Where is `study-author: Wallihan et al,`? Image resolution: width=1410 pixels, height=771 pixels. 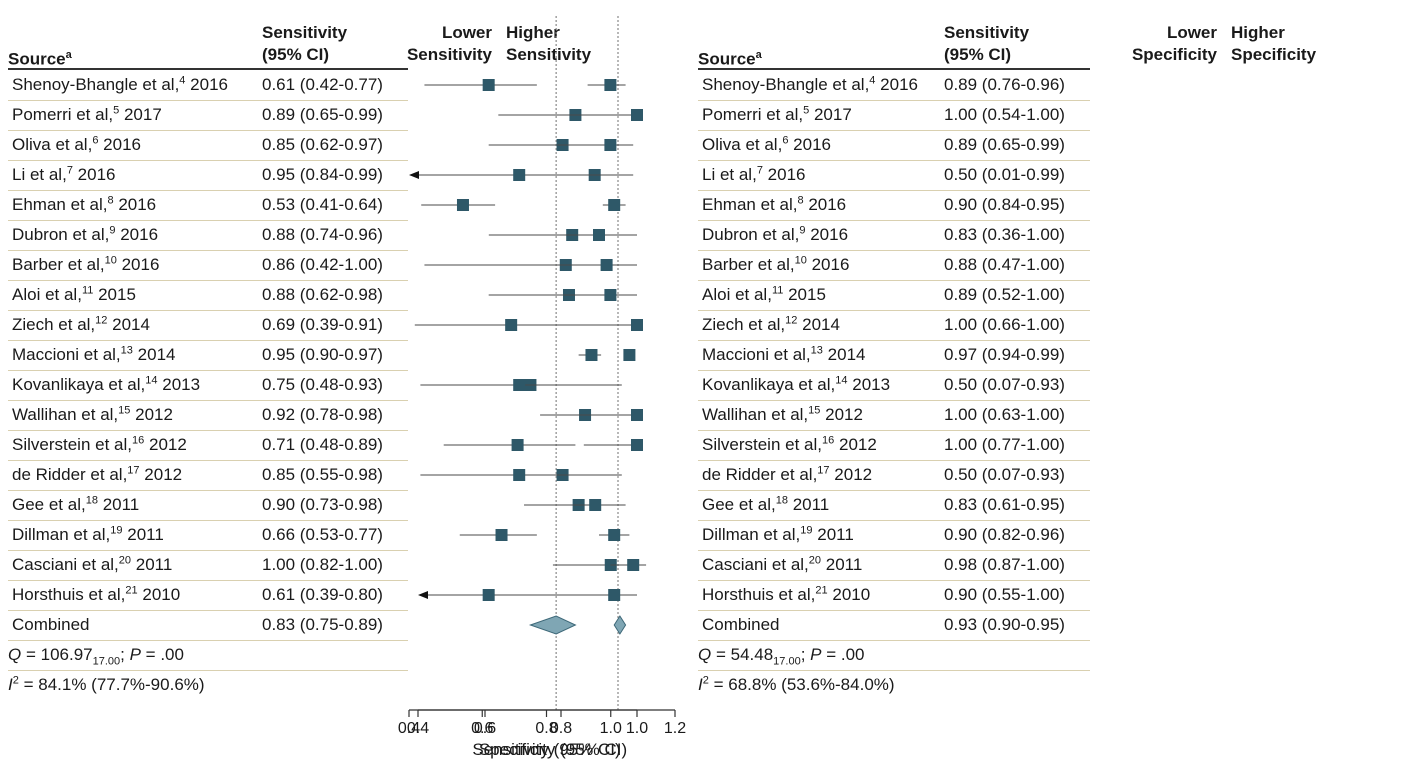
study-author: Wallihan et al, is located at coordinates (65, 414).